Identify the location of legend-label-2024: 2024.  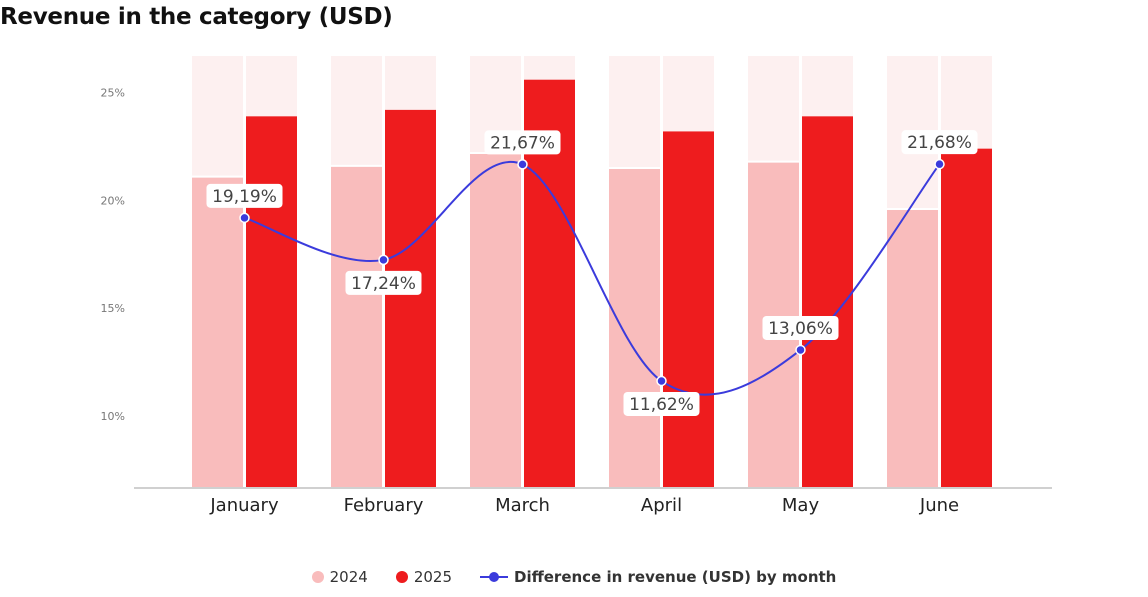
(348, 577).